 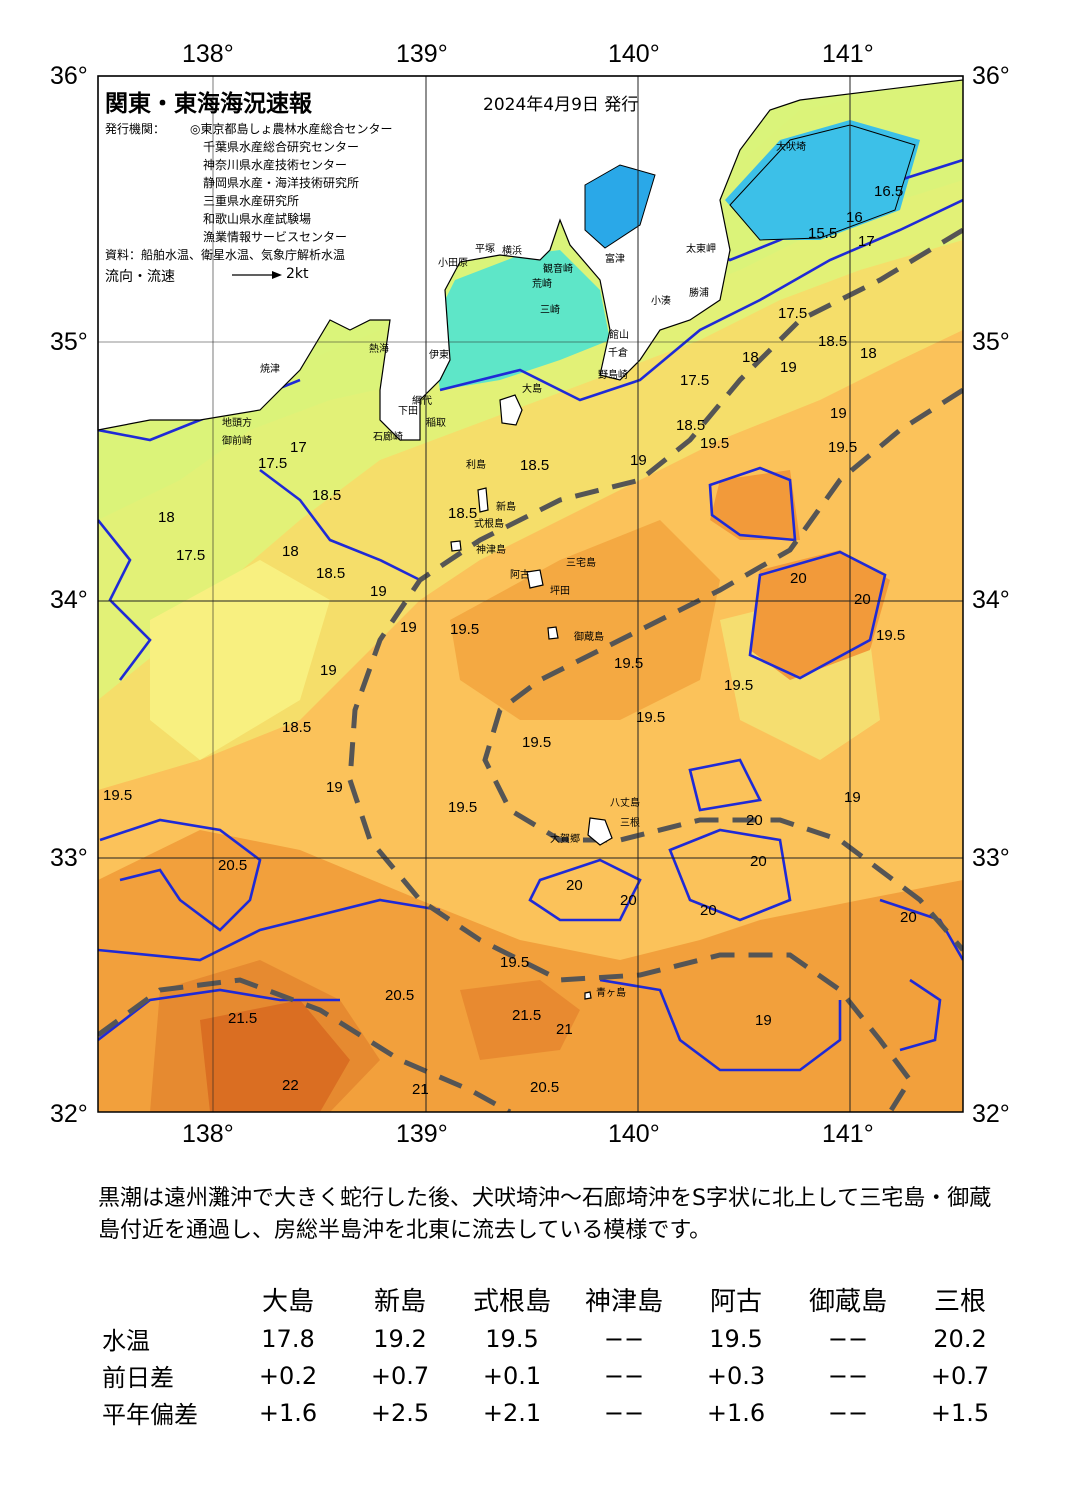 I want to click on issuer-item: 千葉県水産総合研究センター, so click(x=281, y=147).